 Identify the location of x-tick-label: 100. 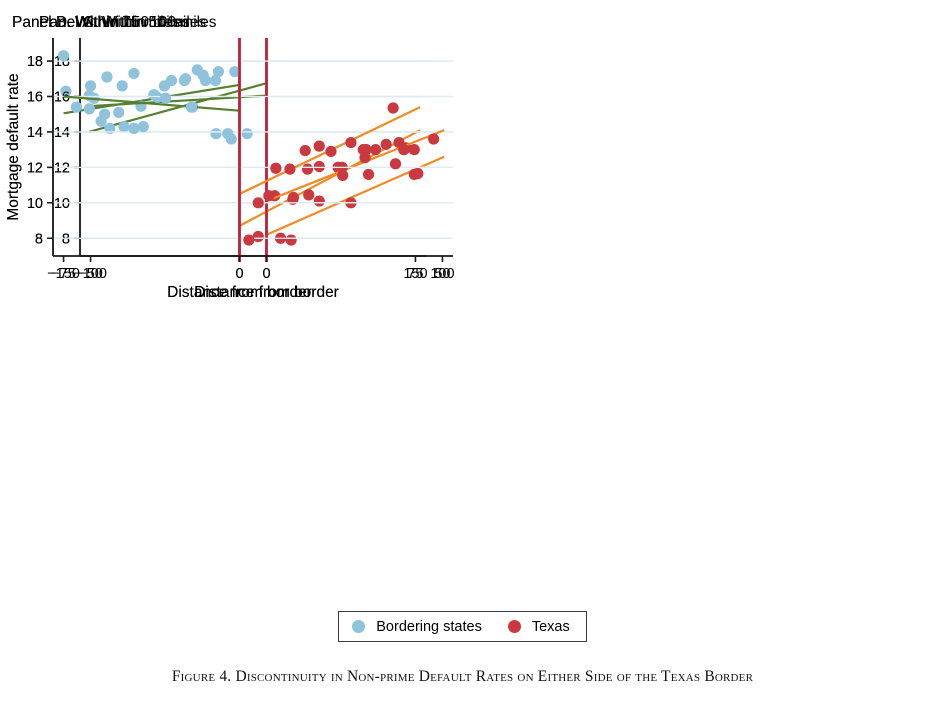
(442, 274).